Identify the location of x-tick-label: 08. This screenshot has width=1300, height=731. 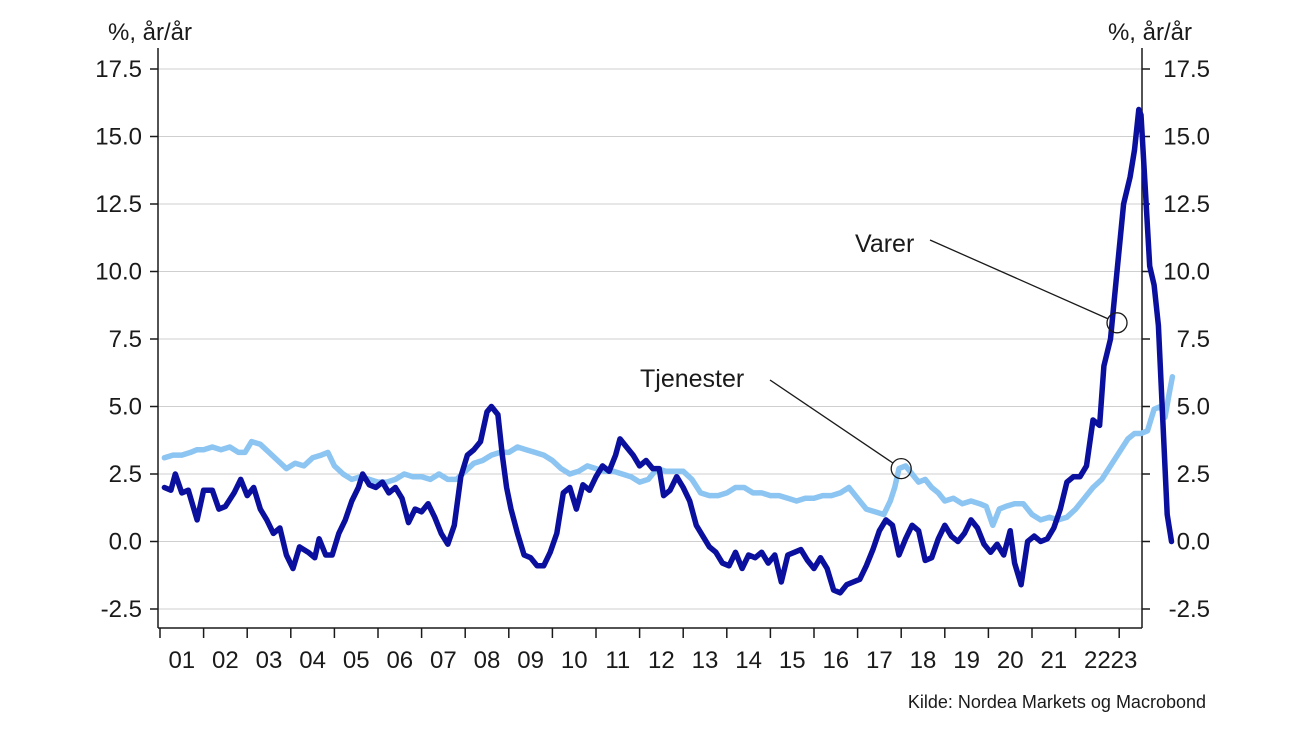
(487, 660).